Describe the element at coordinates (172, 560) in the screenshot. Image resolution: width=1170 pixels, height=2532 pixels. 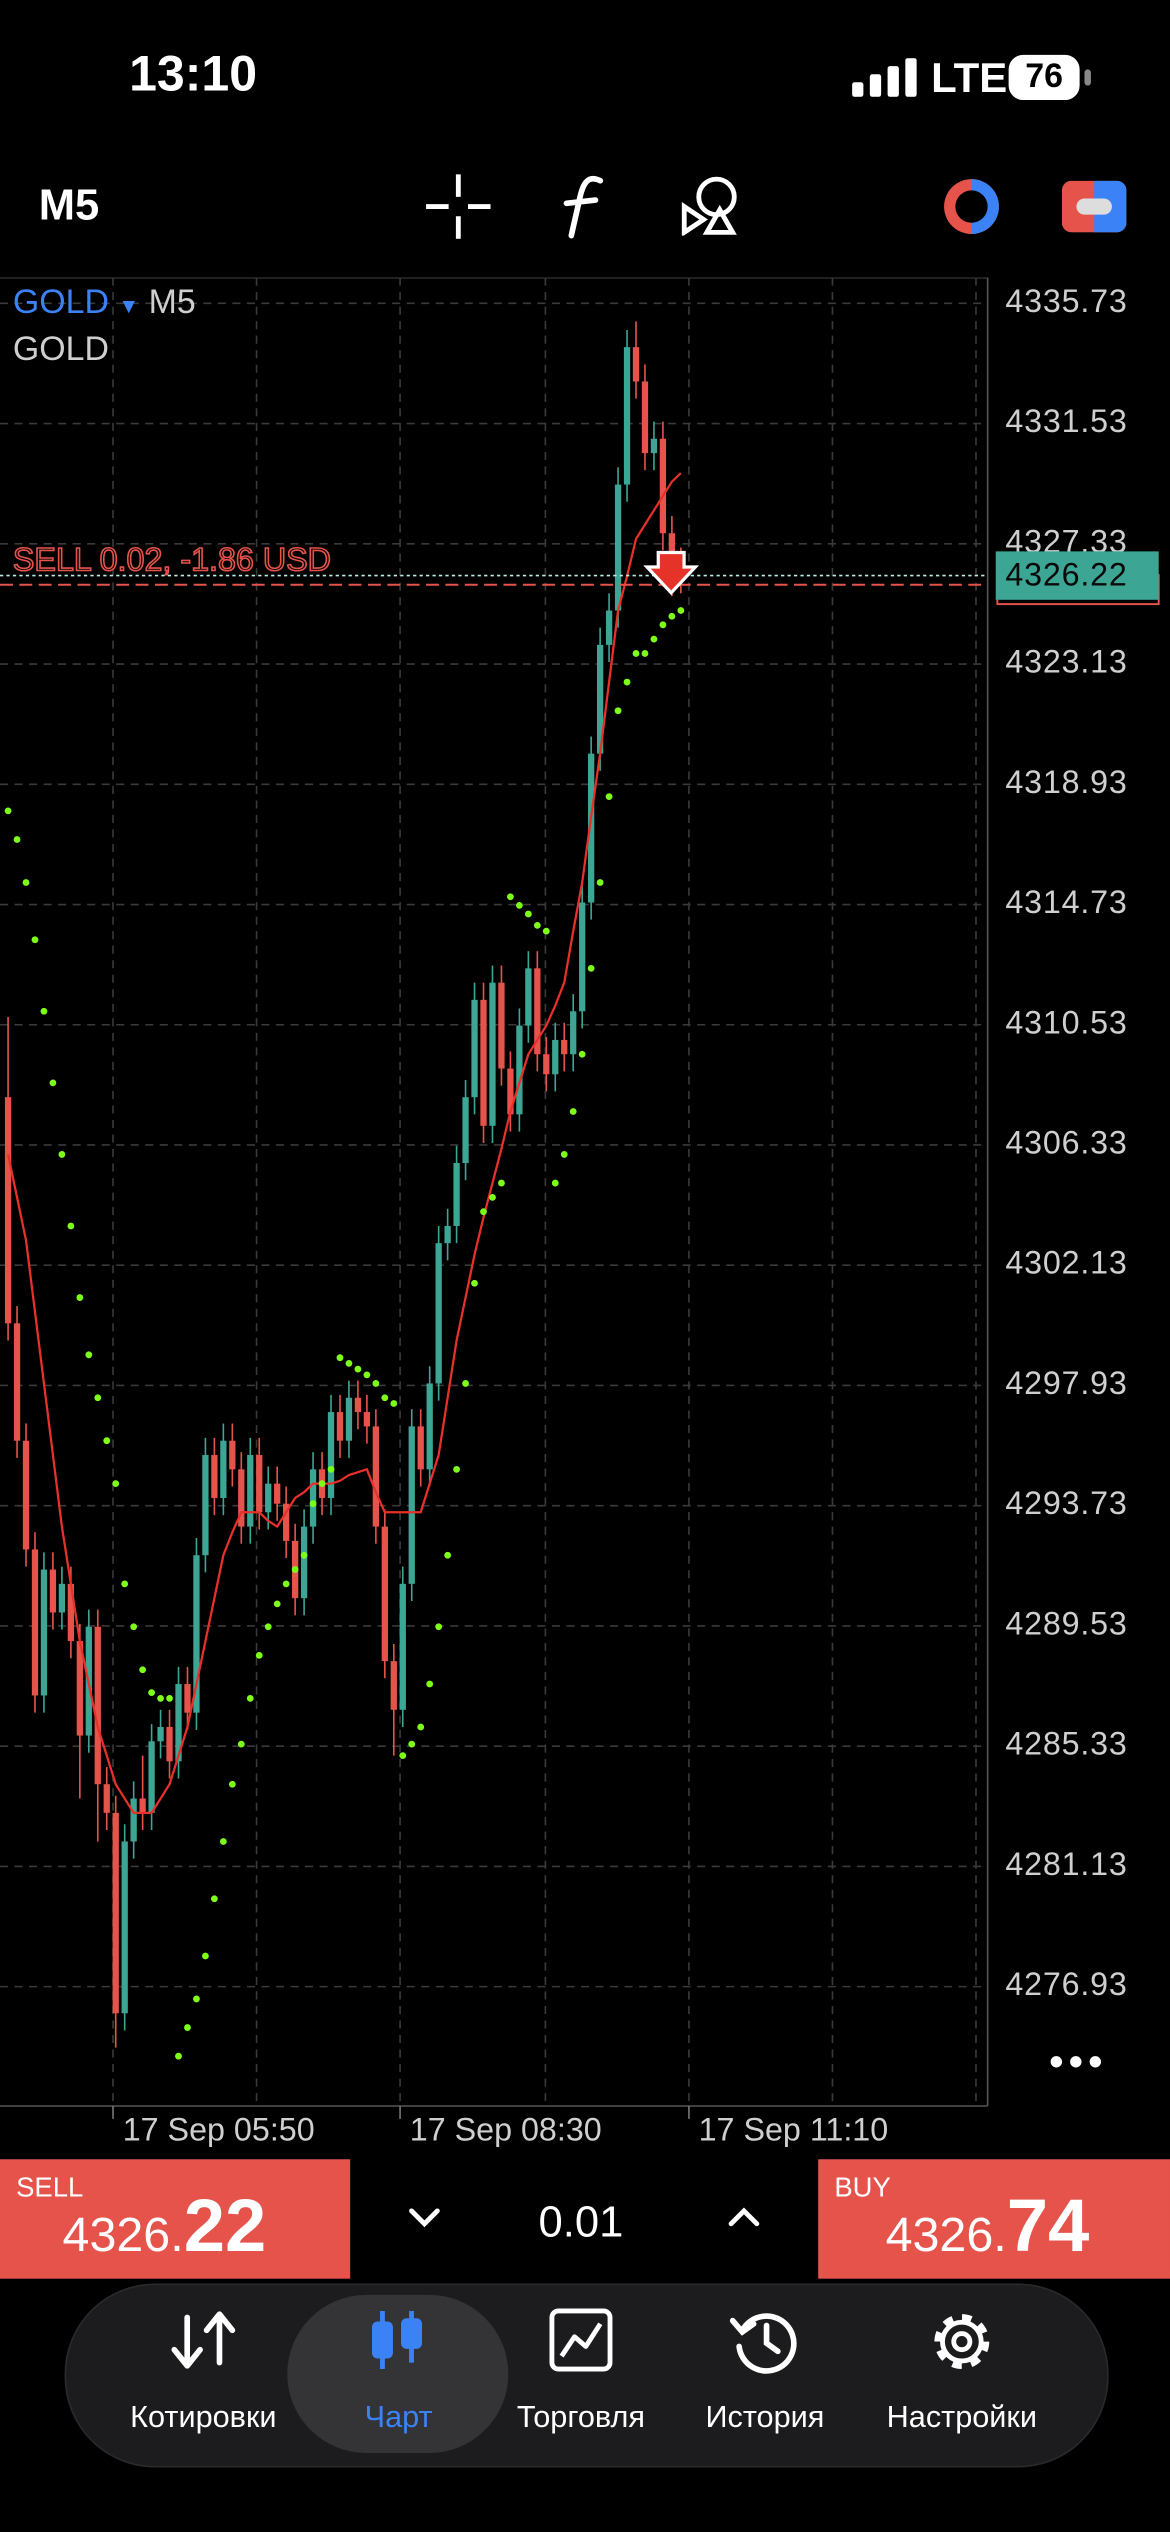
I see `position-label: SELL 0.02, -1.86 USD` at that location.